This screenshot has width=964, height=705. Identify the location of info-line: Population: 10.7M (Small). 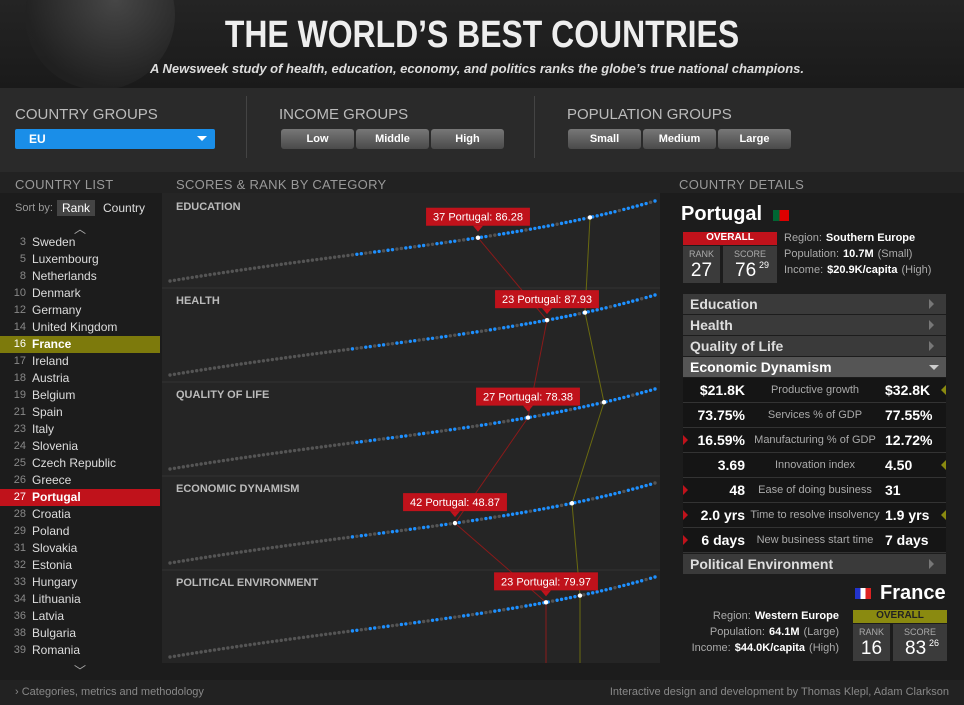
(850, 254).